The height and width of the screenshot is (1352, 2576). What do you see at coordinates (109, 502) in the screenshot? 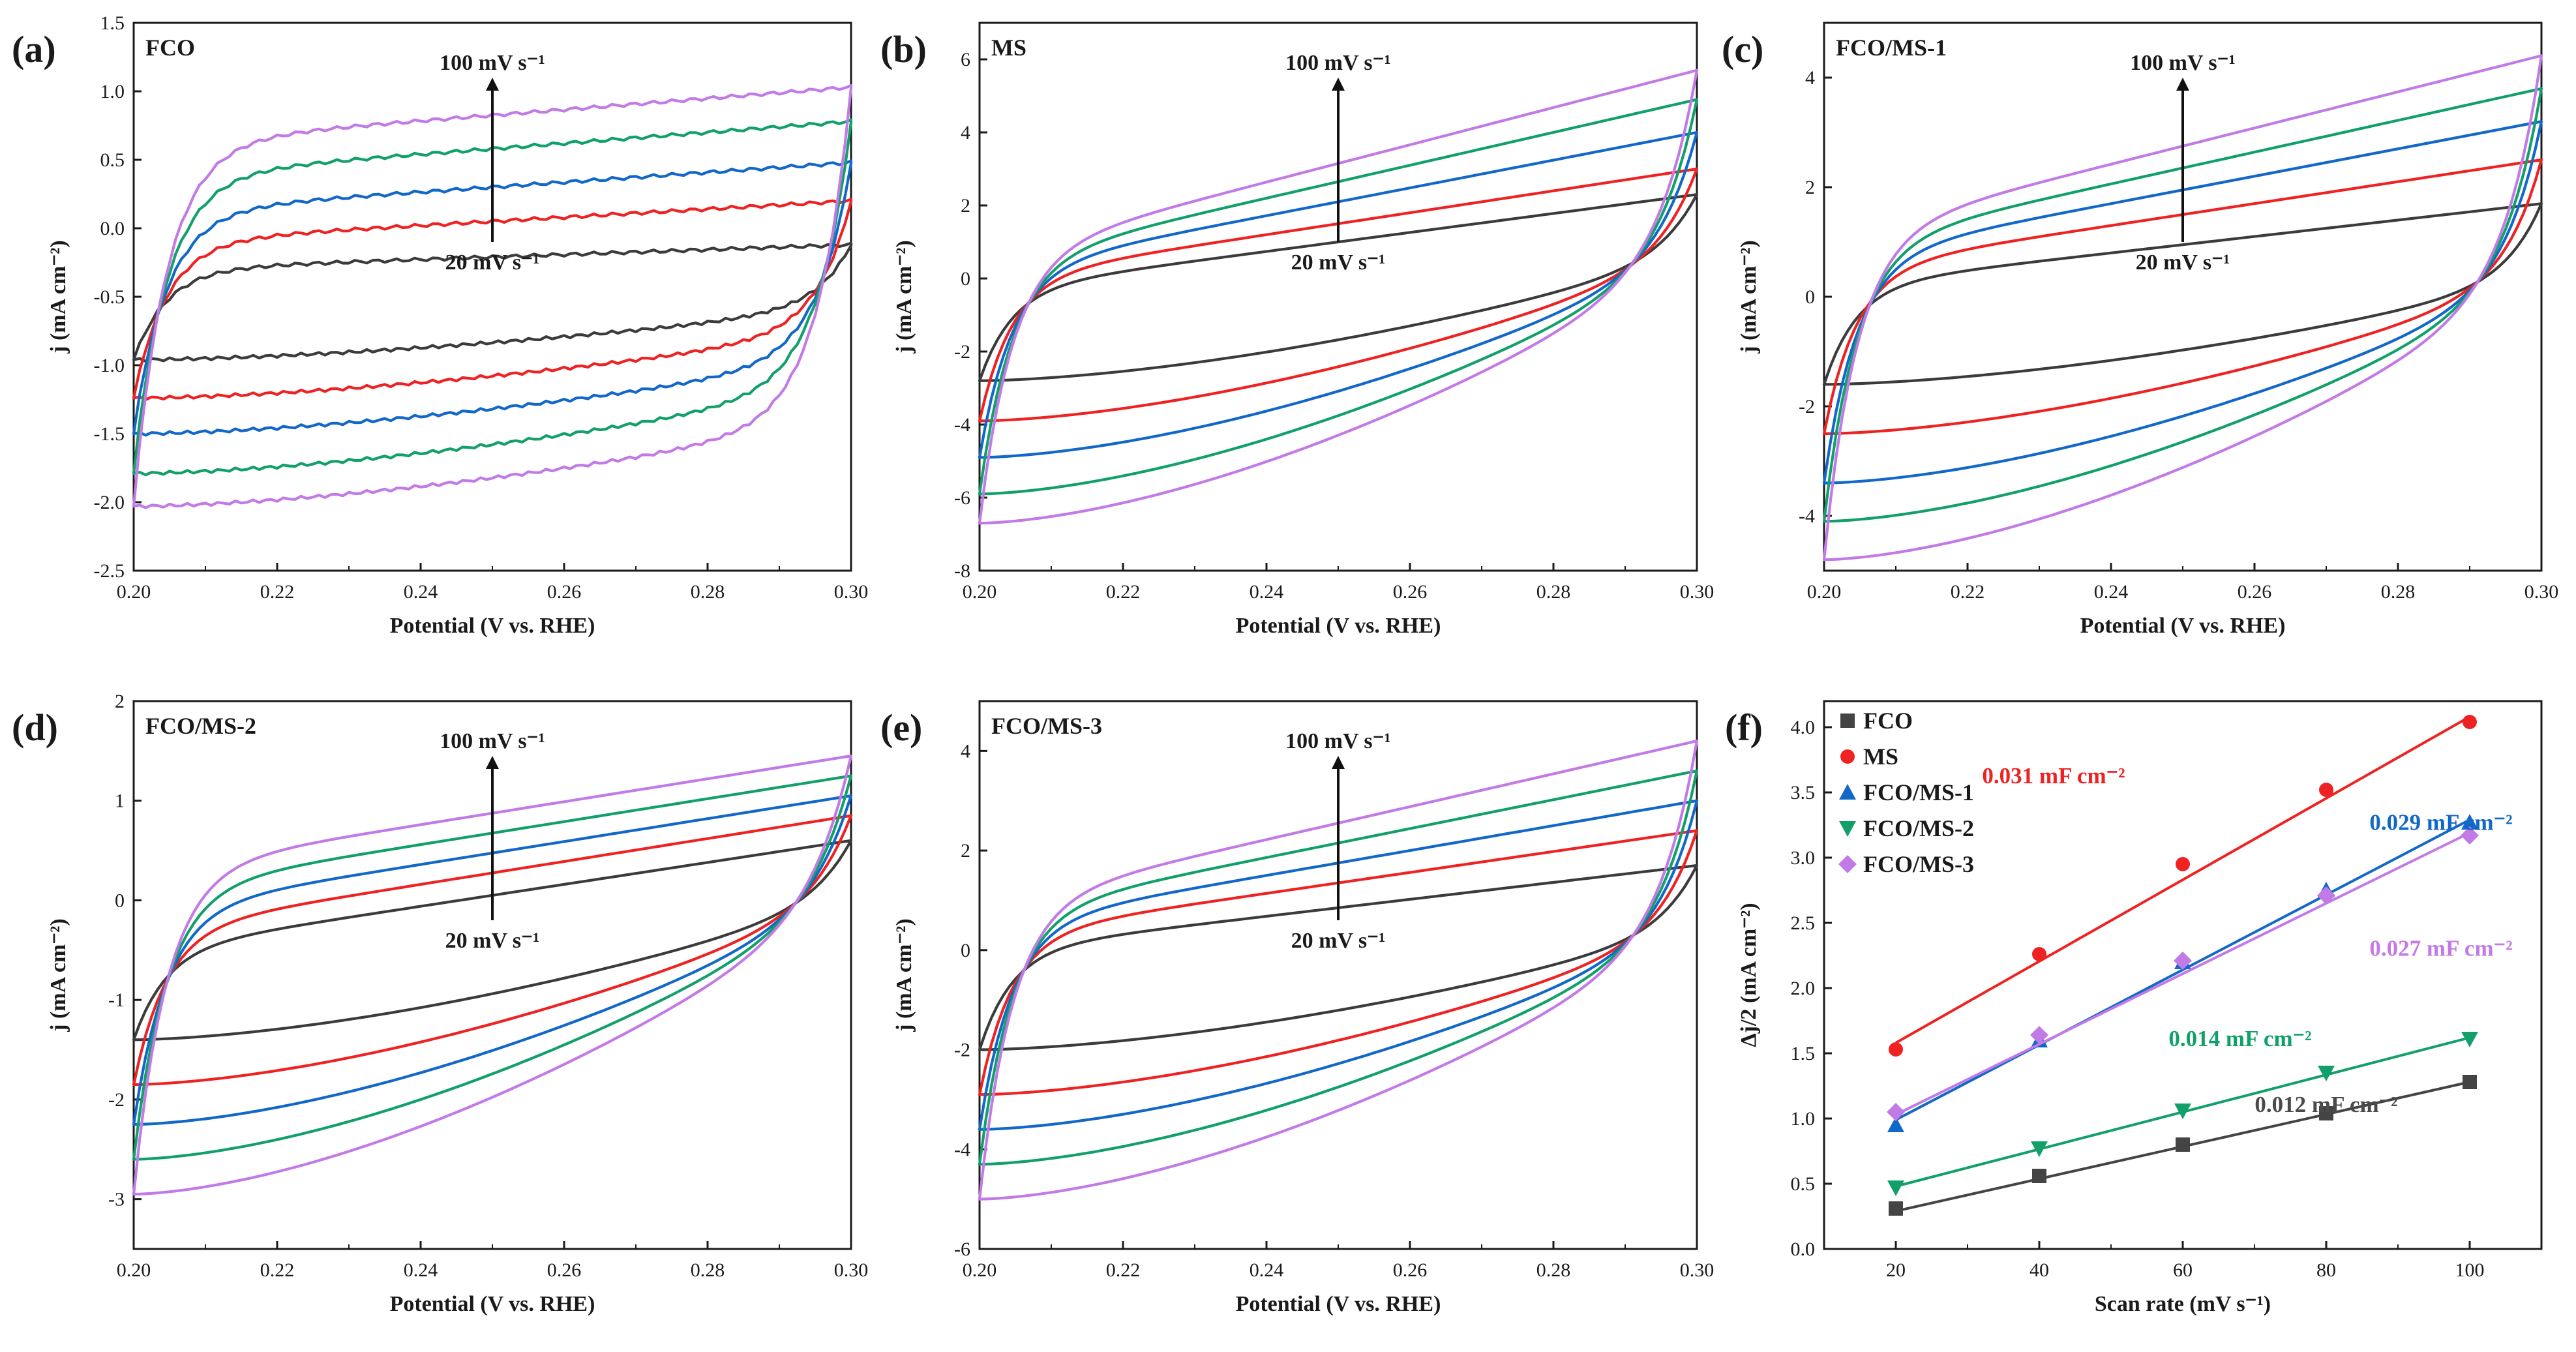
I see `y-tick-label: -2.0` at bounding box center [109, 502].